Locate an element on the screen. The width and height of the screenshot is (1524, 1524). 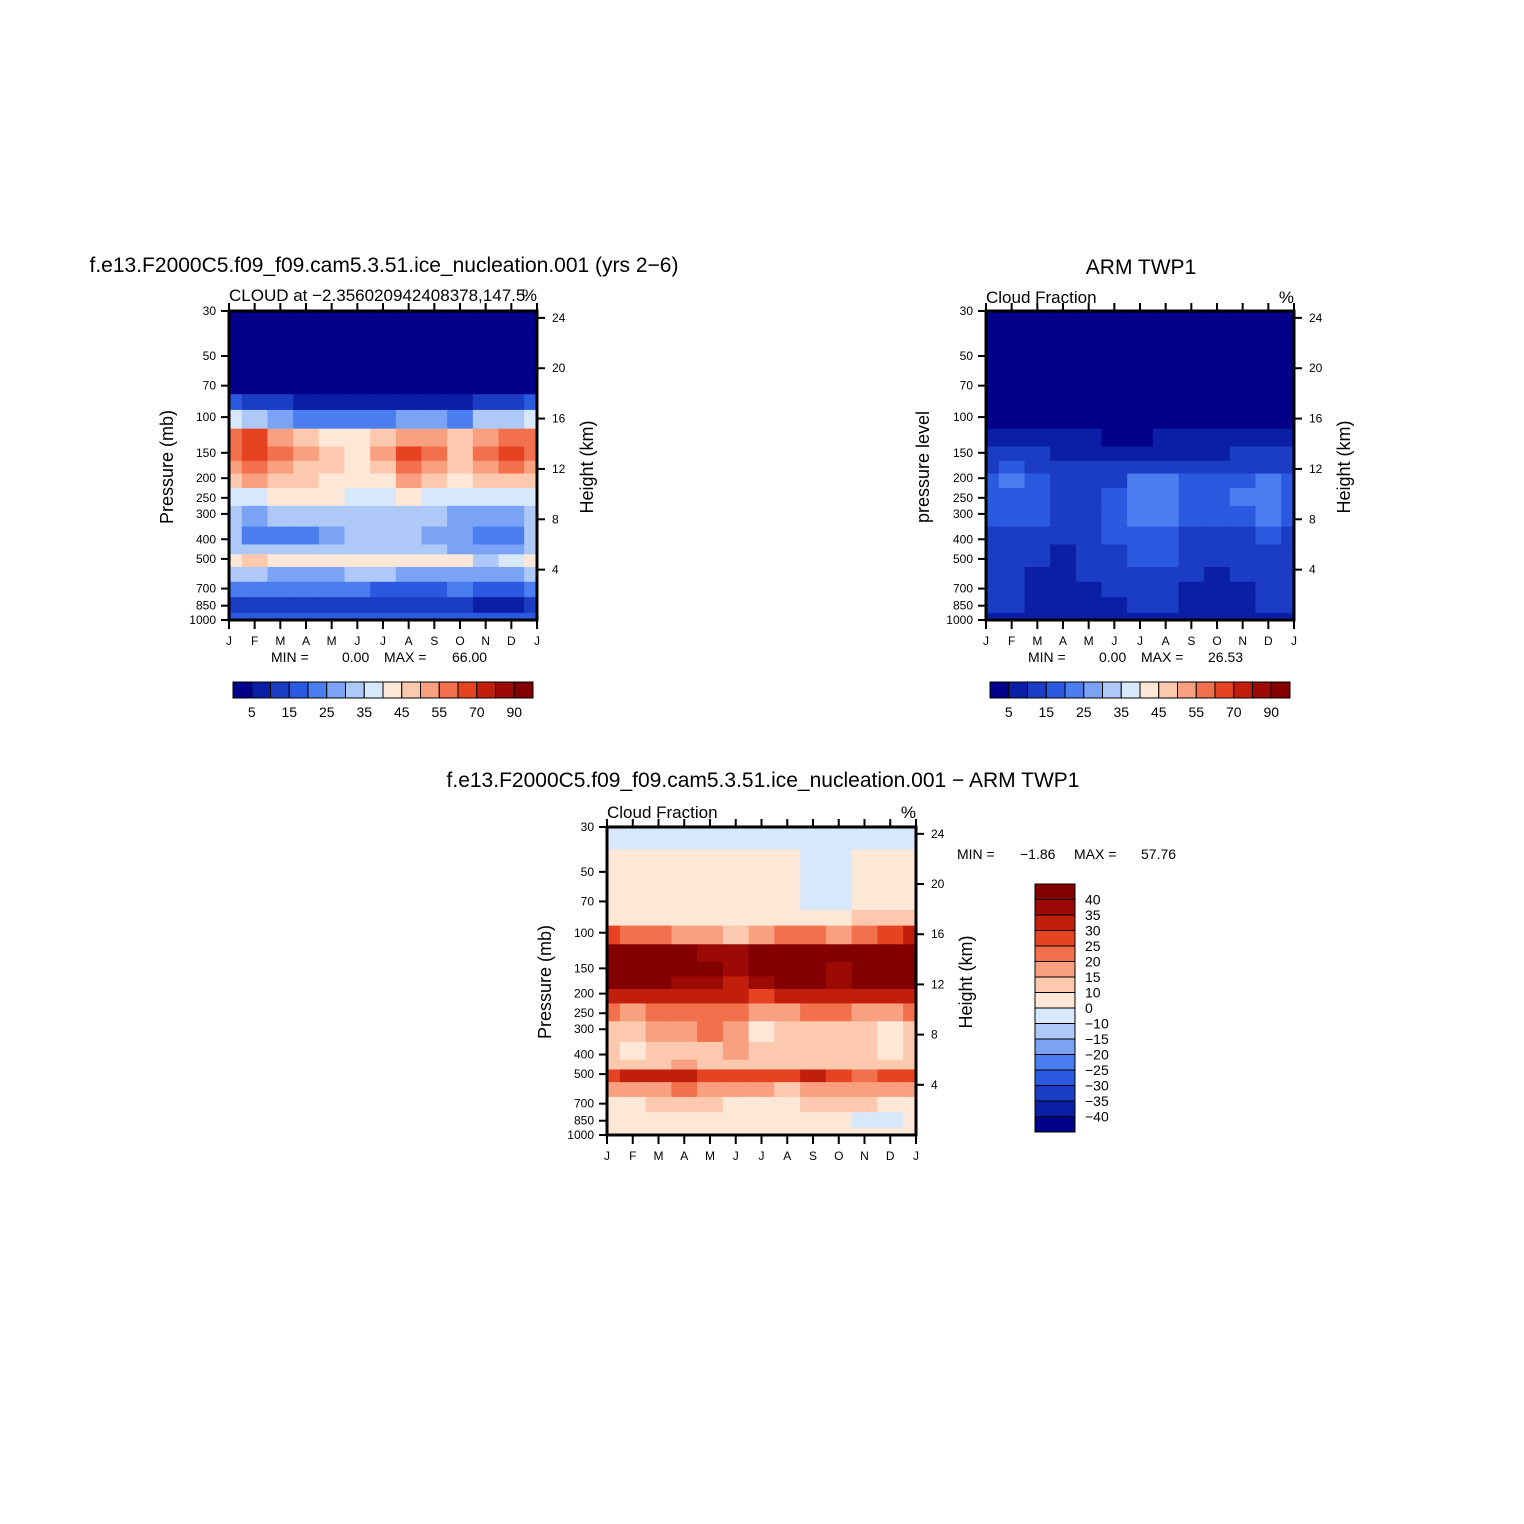
pressure-tick-label: 30 is located at coordinates (210, 311).